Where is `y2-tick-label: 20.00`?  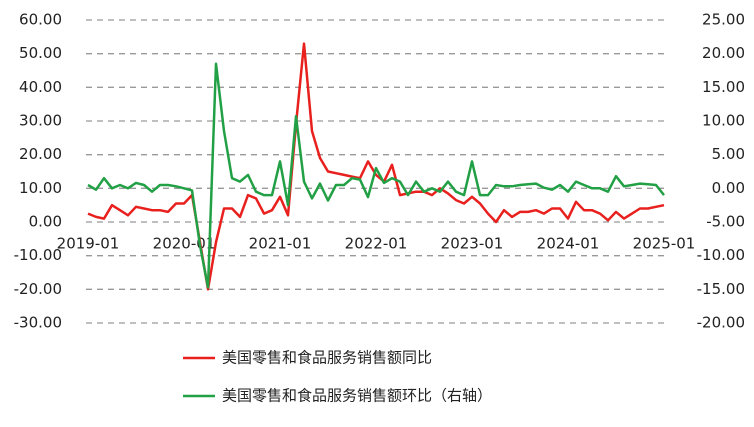
y2-tick-label: 20.00 is located at coordinates (723, 53).